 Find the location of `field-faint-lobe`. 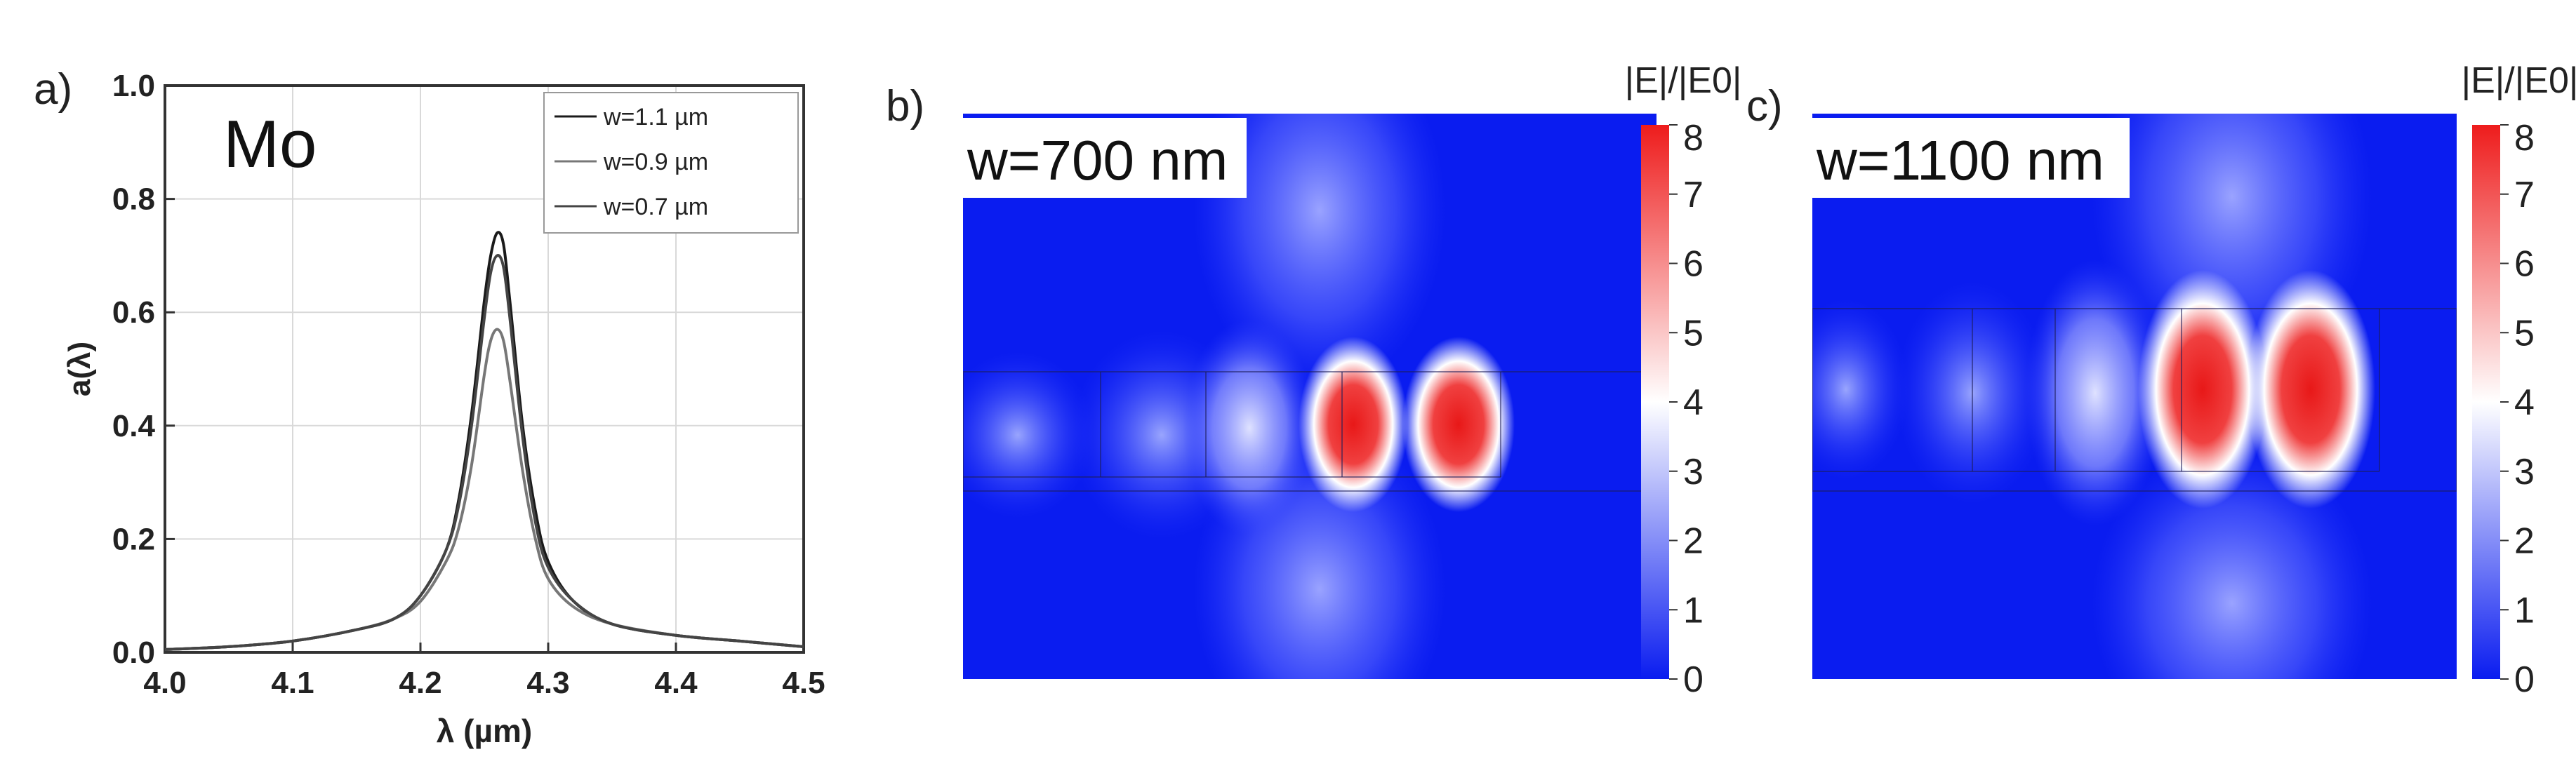

field-faint-lobe is located at coordinates (1861, 389).